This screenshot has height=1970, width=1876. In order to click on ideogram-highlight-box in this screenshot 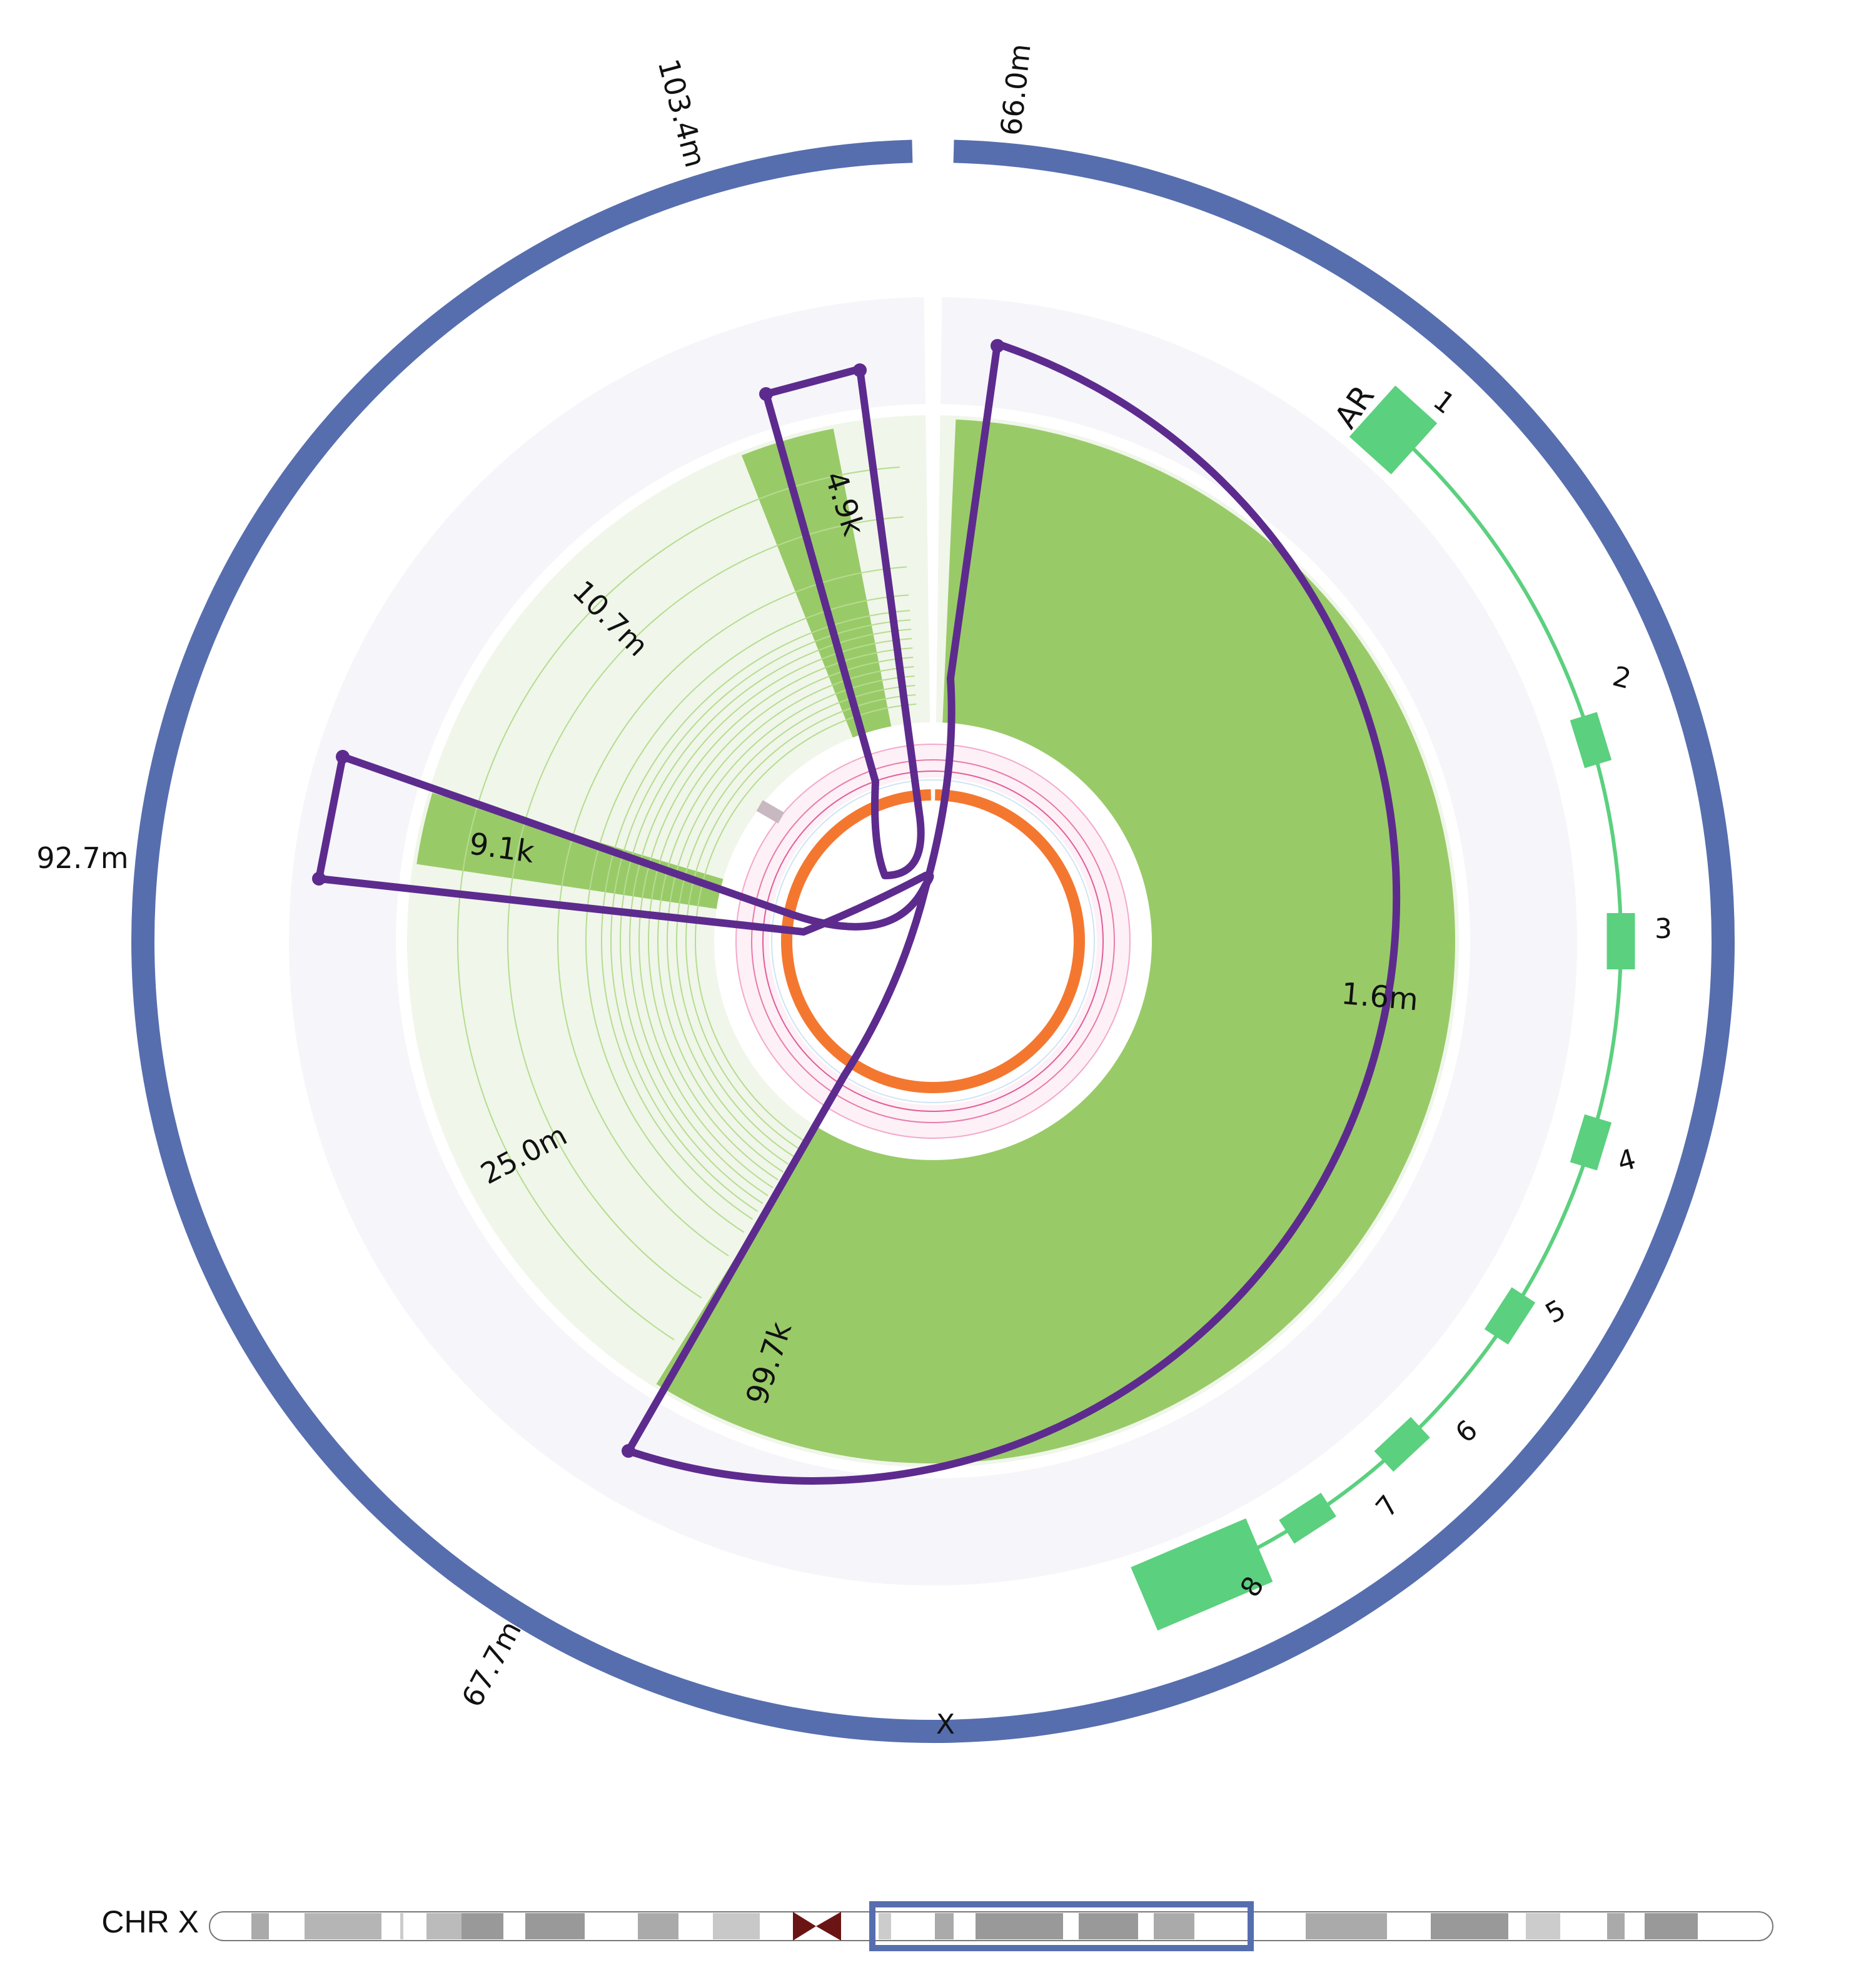, I will do `click(1061, 1926)`.